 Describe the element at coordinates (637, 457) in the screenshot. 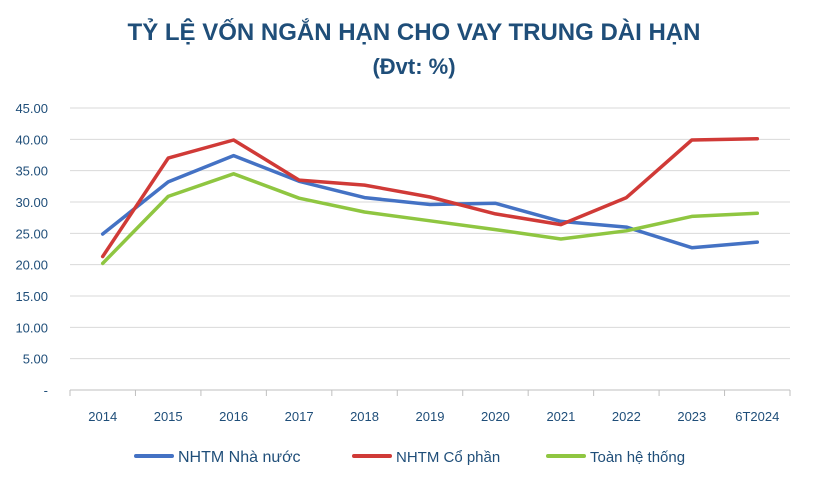

I see `legend-label-3: Toàn hệ thống` at that location.